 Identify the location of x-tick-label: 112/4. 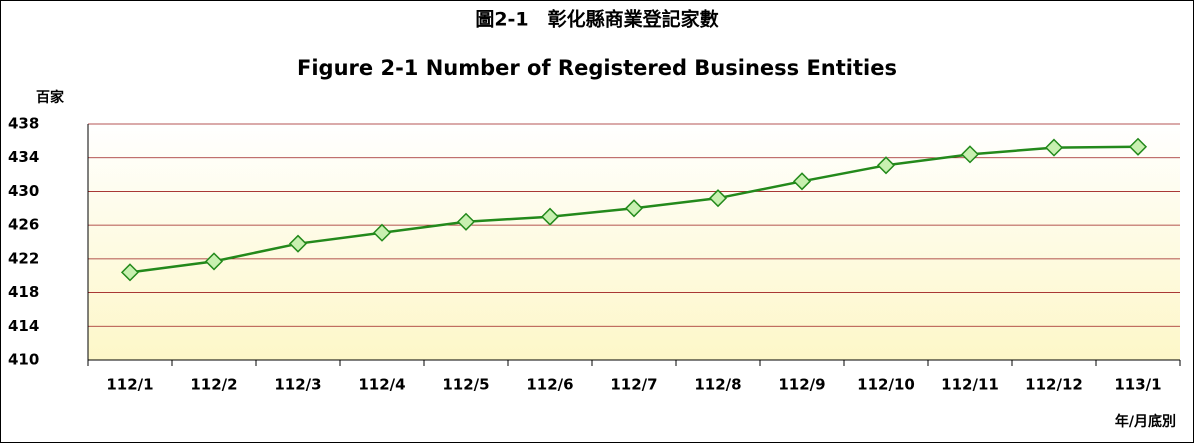
(381, 385).